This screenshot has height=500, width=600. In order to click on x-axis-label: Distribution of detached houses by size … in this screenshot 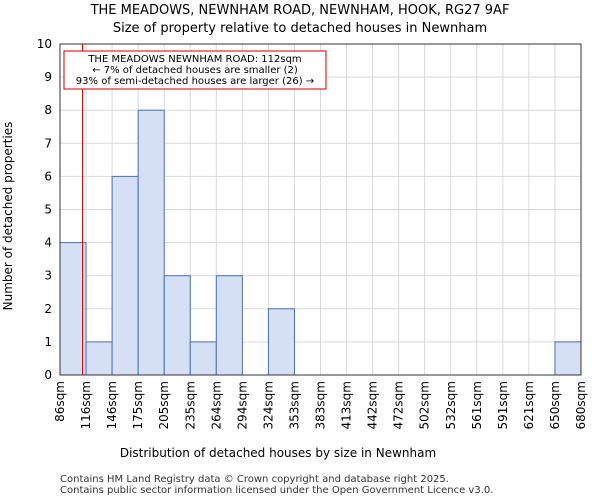, I will do `click(278, 453)`.